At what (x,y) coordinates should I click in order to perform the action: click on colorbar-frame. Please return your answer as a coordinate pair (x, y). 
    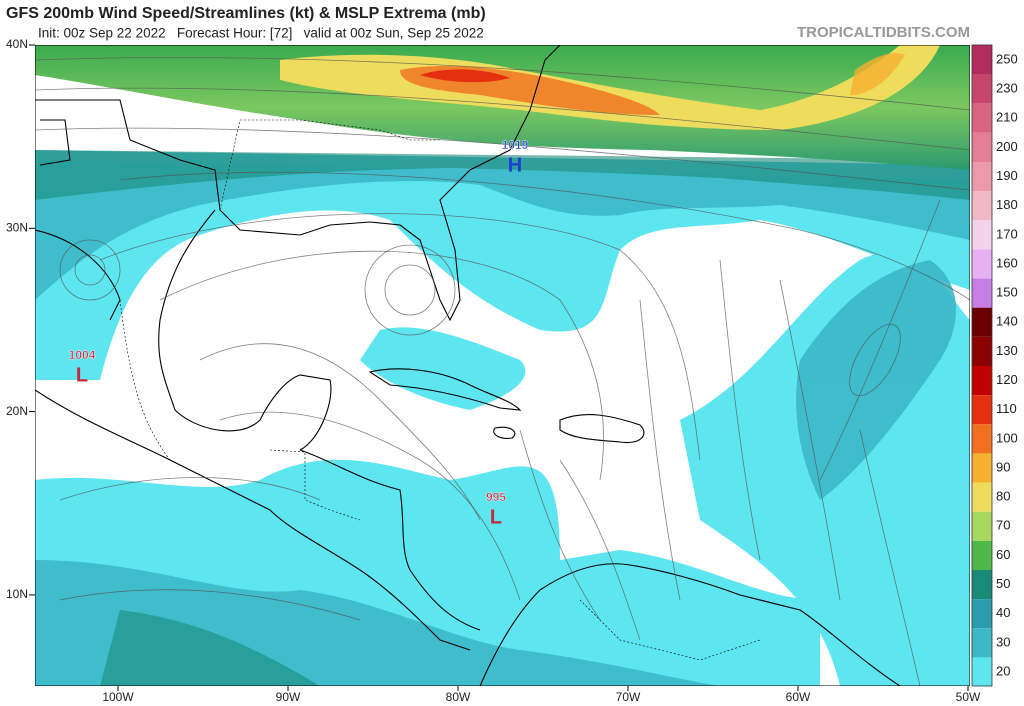
    Looking at the image, I should click on (982, 365).